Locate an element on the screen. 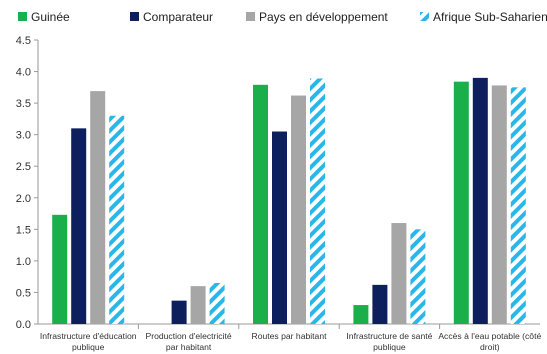  legend-item: Pays en développement is located at coordinates (317, 17).